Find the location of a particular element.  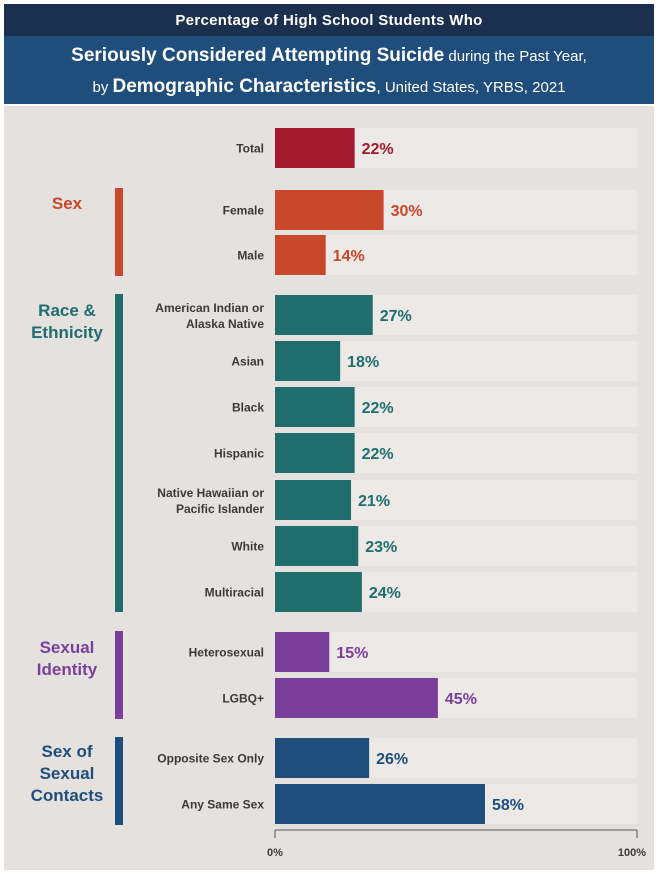

category-label: Total is located at coordinates (250, 149).